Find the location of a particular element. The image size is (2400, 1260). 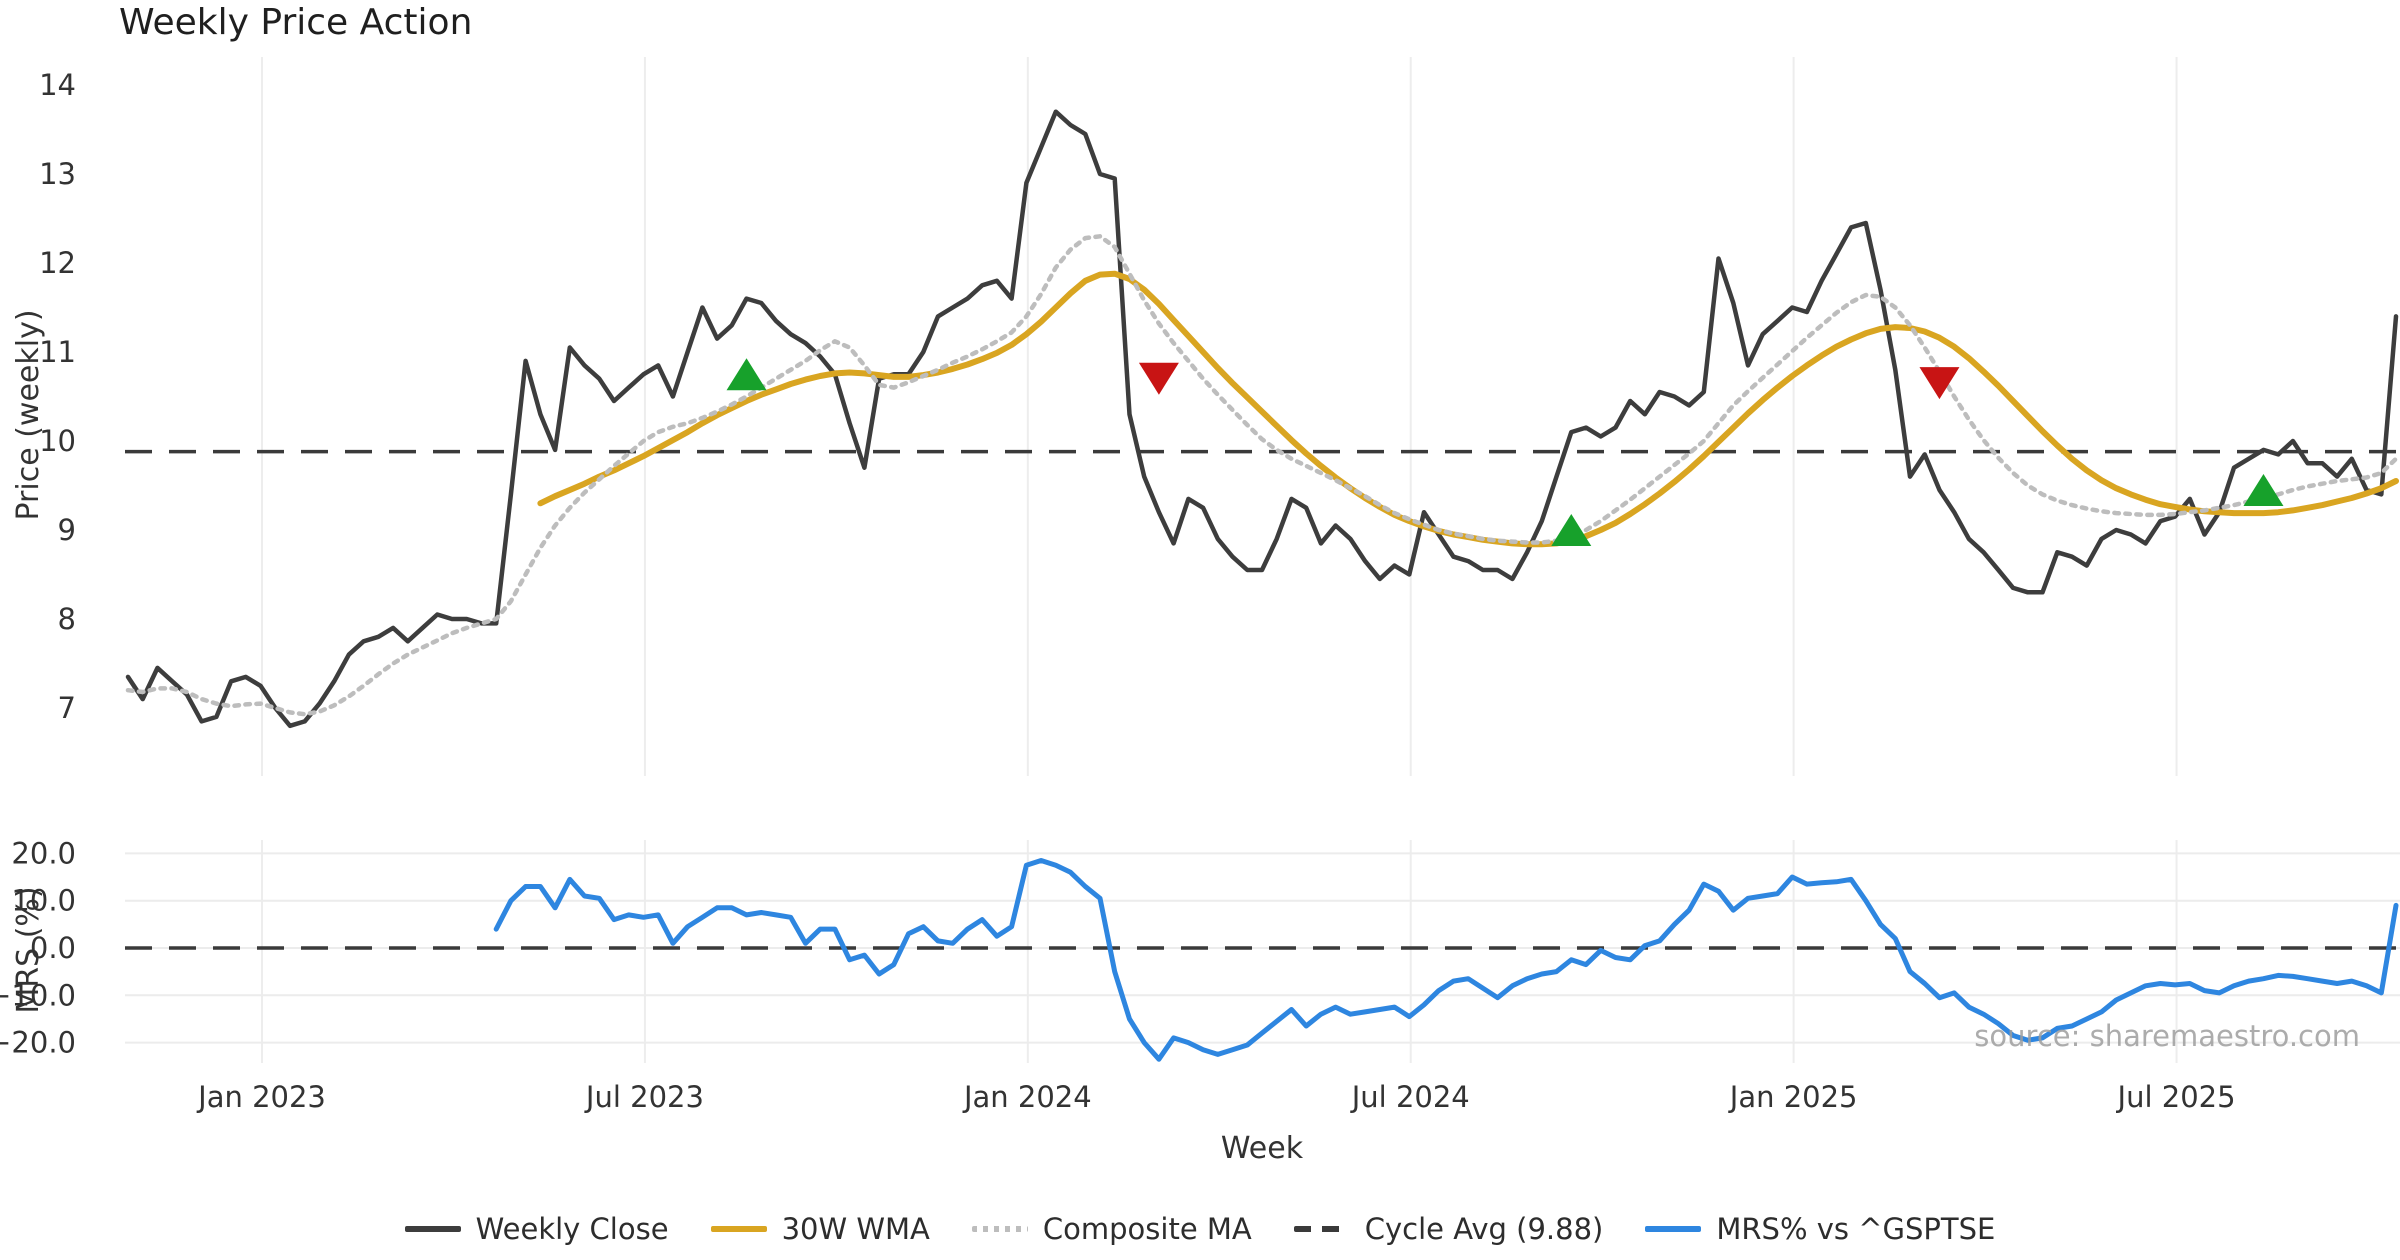

mrs-ytick-label: 10.0 is located at coordinates (43, 901).